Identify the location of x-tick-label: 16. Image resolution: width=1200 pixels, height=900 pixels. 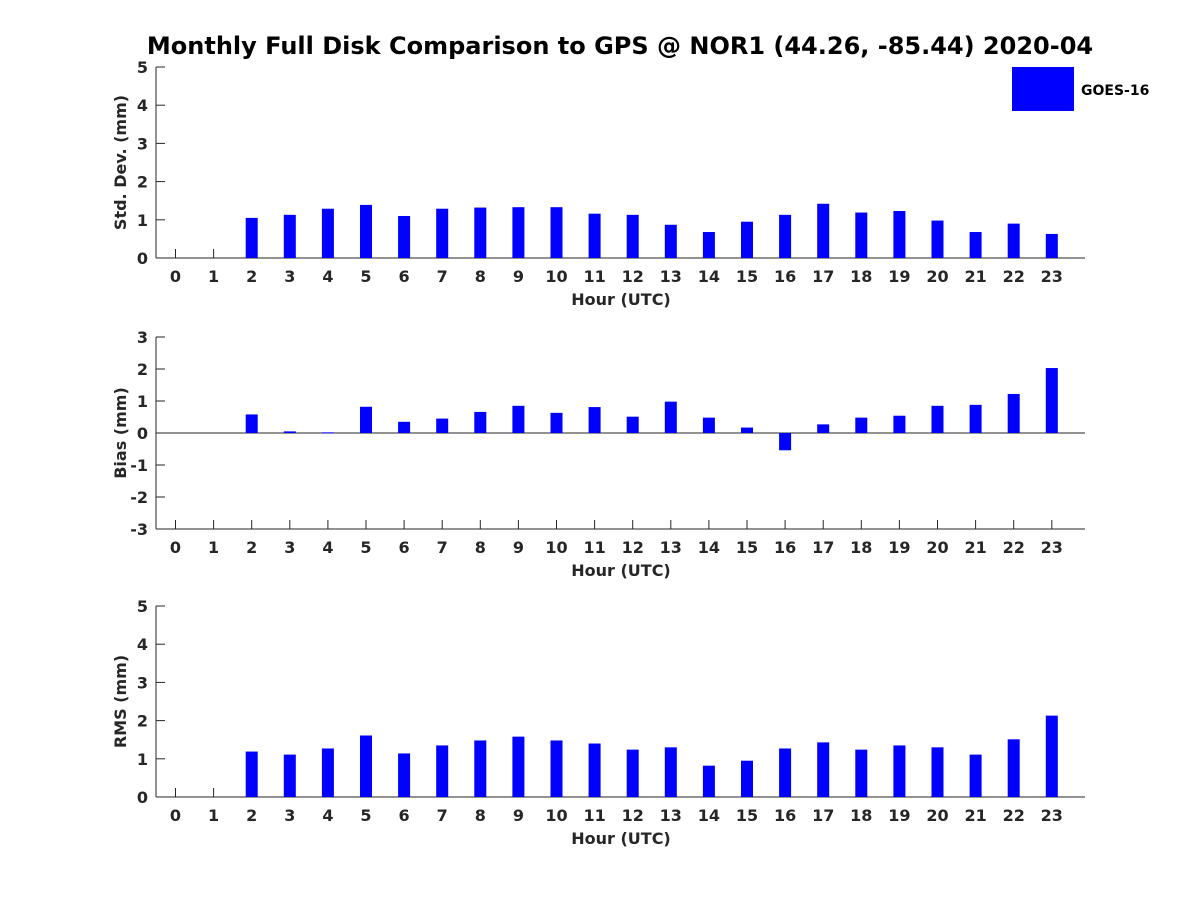
(785, 815).